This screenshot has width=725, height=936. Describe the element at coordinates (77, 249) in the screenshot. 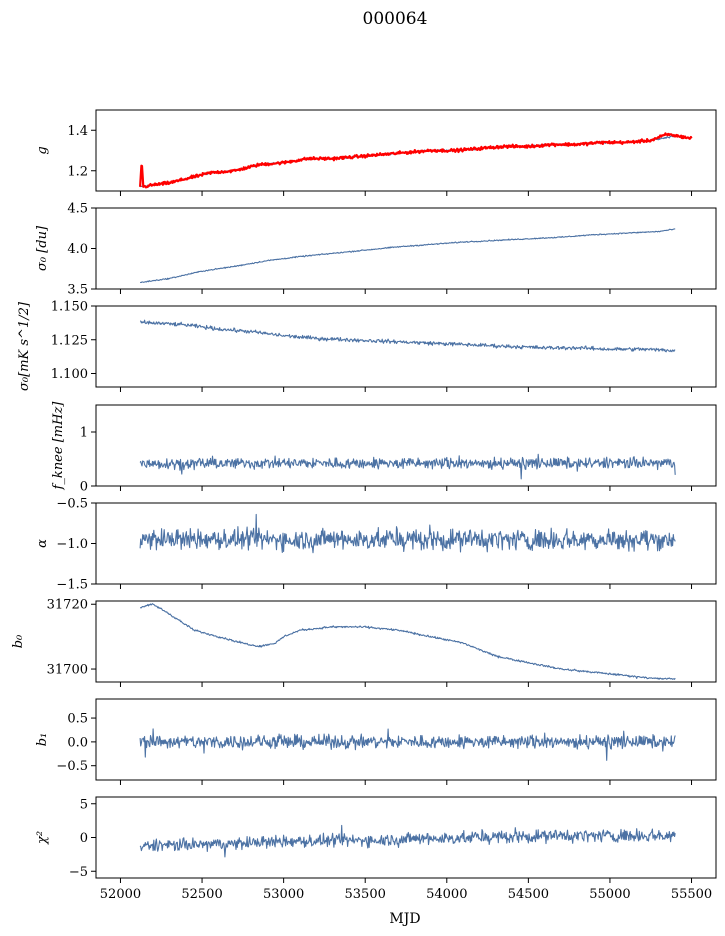

I see `y-tick-label: 4.0` at that location.